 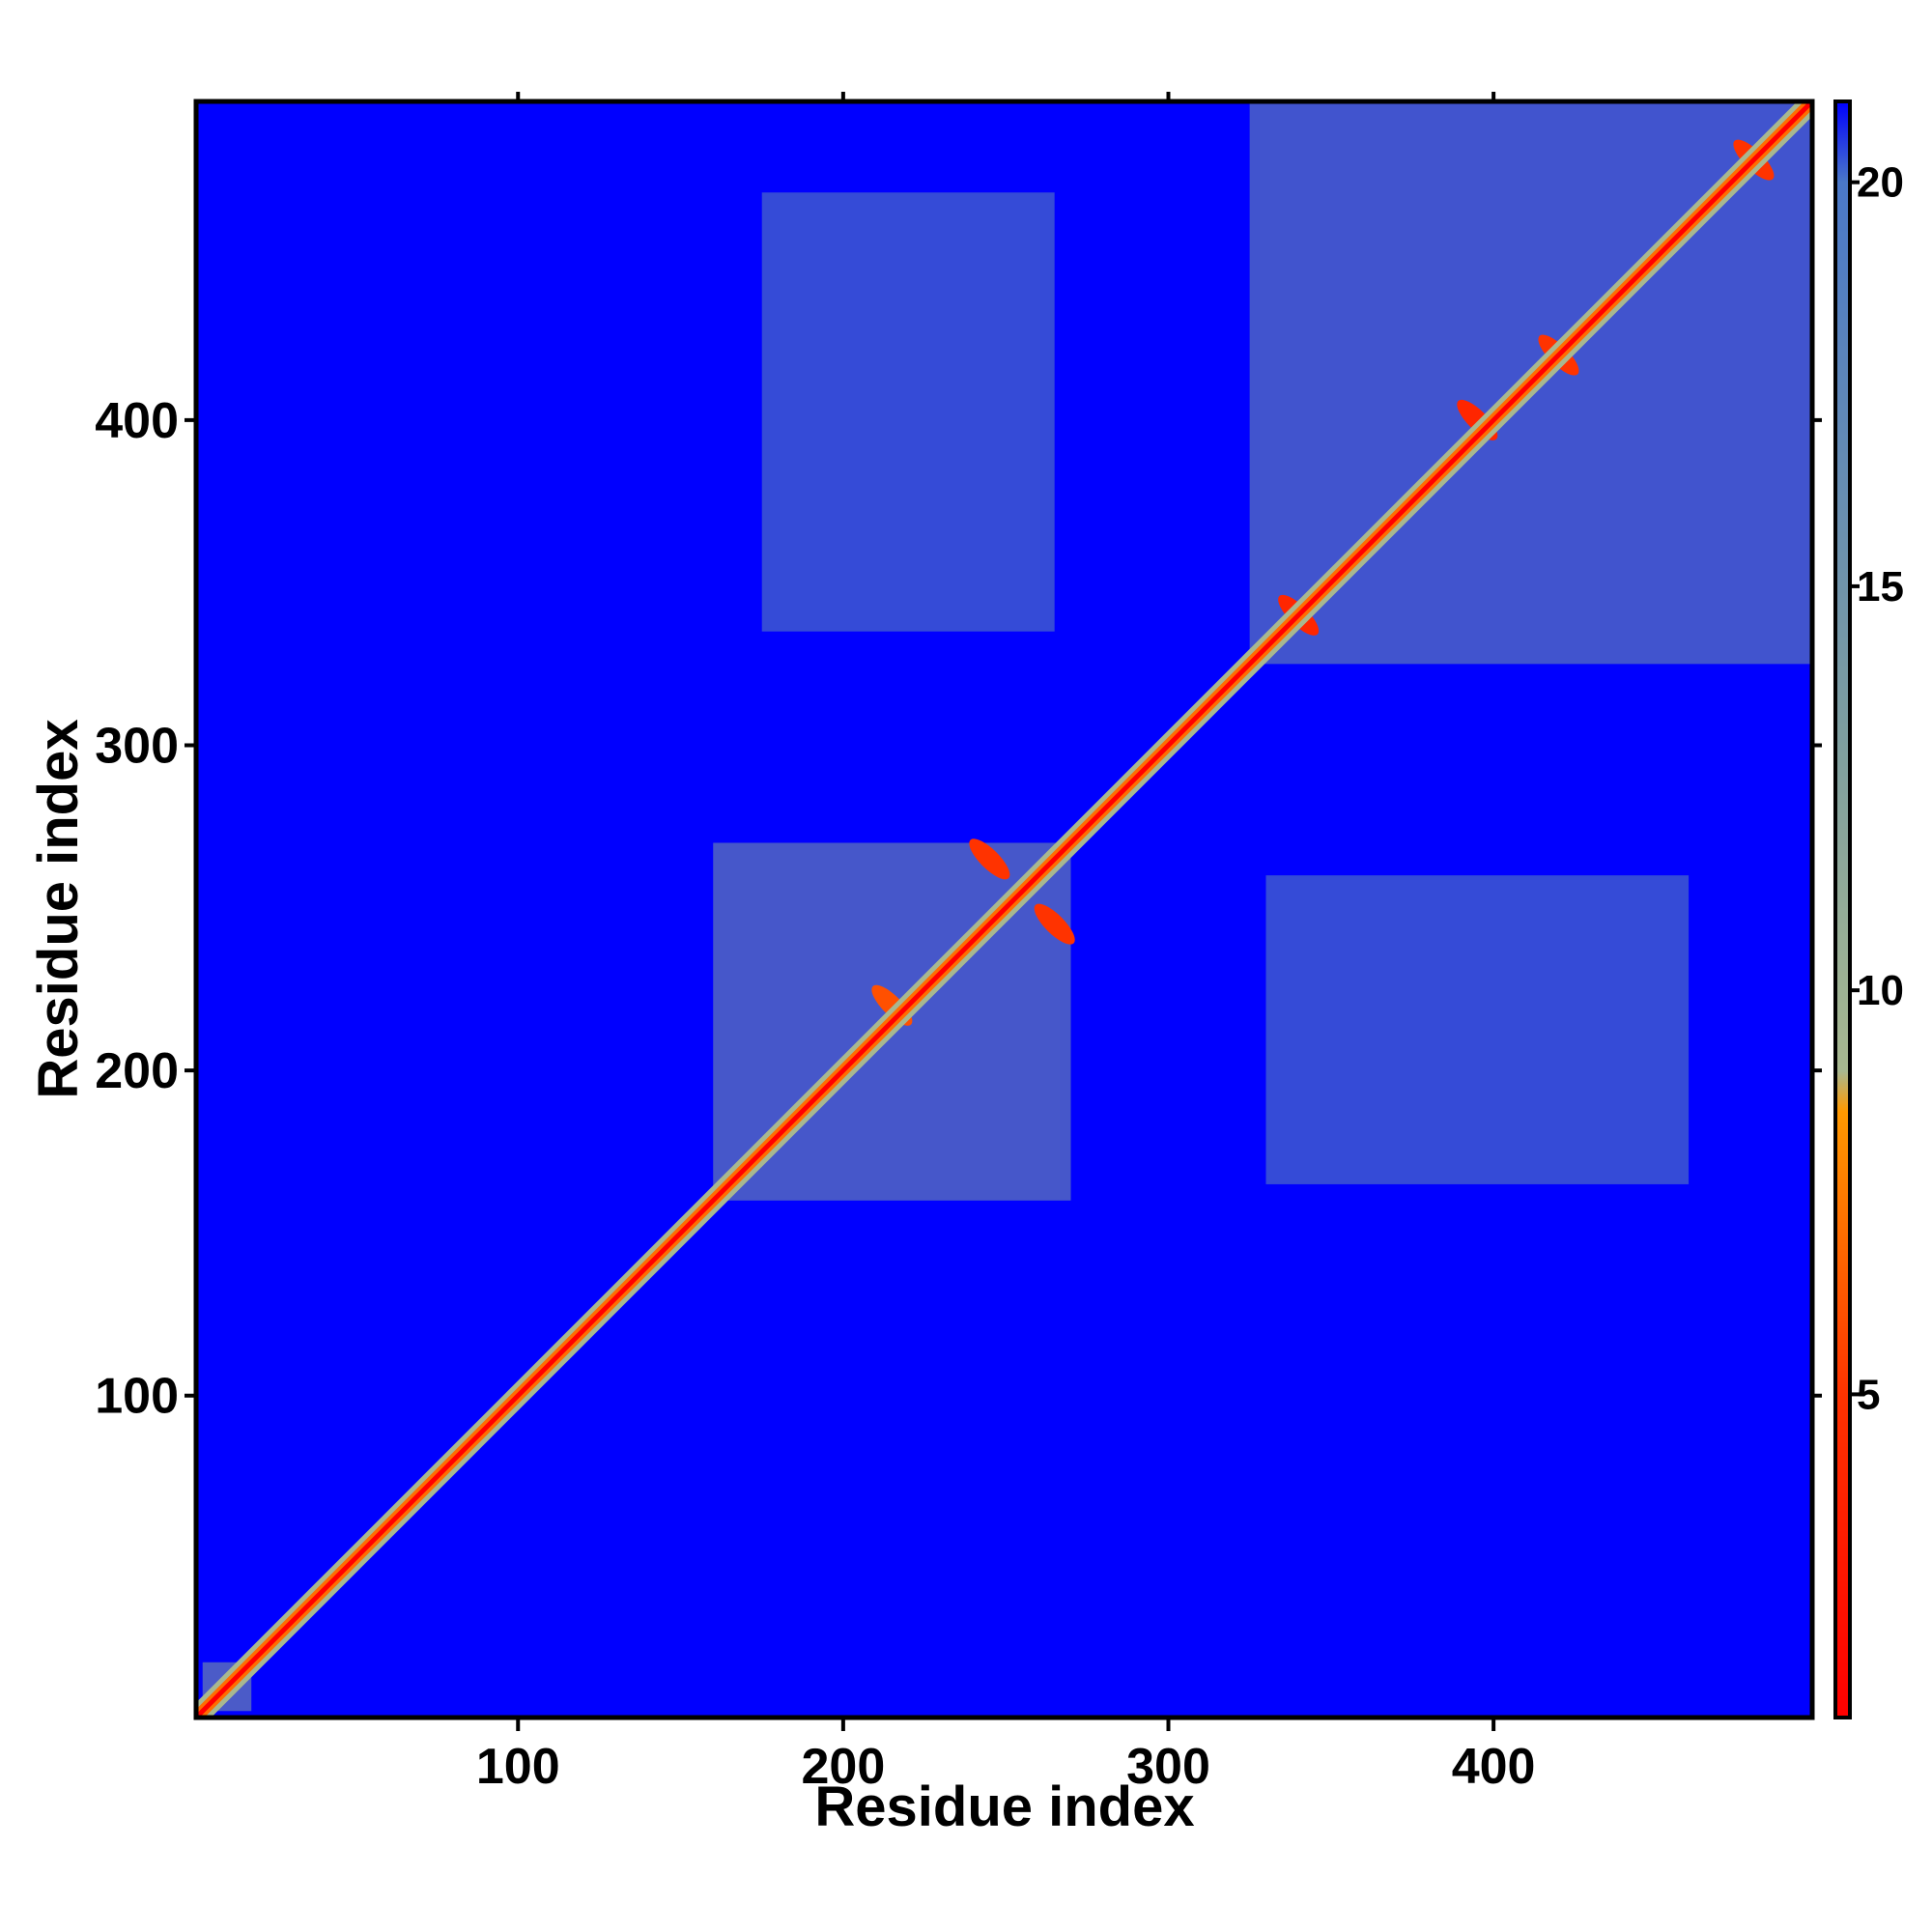 I want to click on x-tick-label: 400, so click(x=1494, y=1767).